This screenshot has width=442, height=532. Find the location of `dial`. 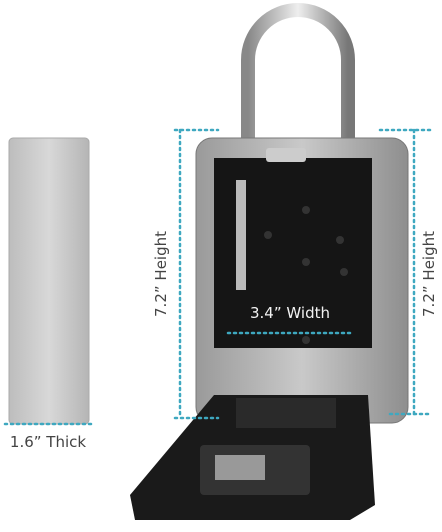

dial is located at coordinates (240, 467).